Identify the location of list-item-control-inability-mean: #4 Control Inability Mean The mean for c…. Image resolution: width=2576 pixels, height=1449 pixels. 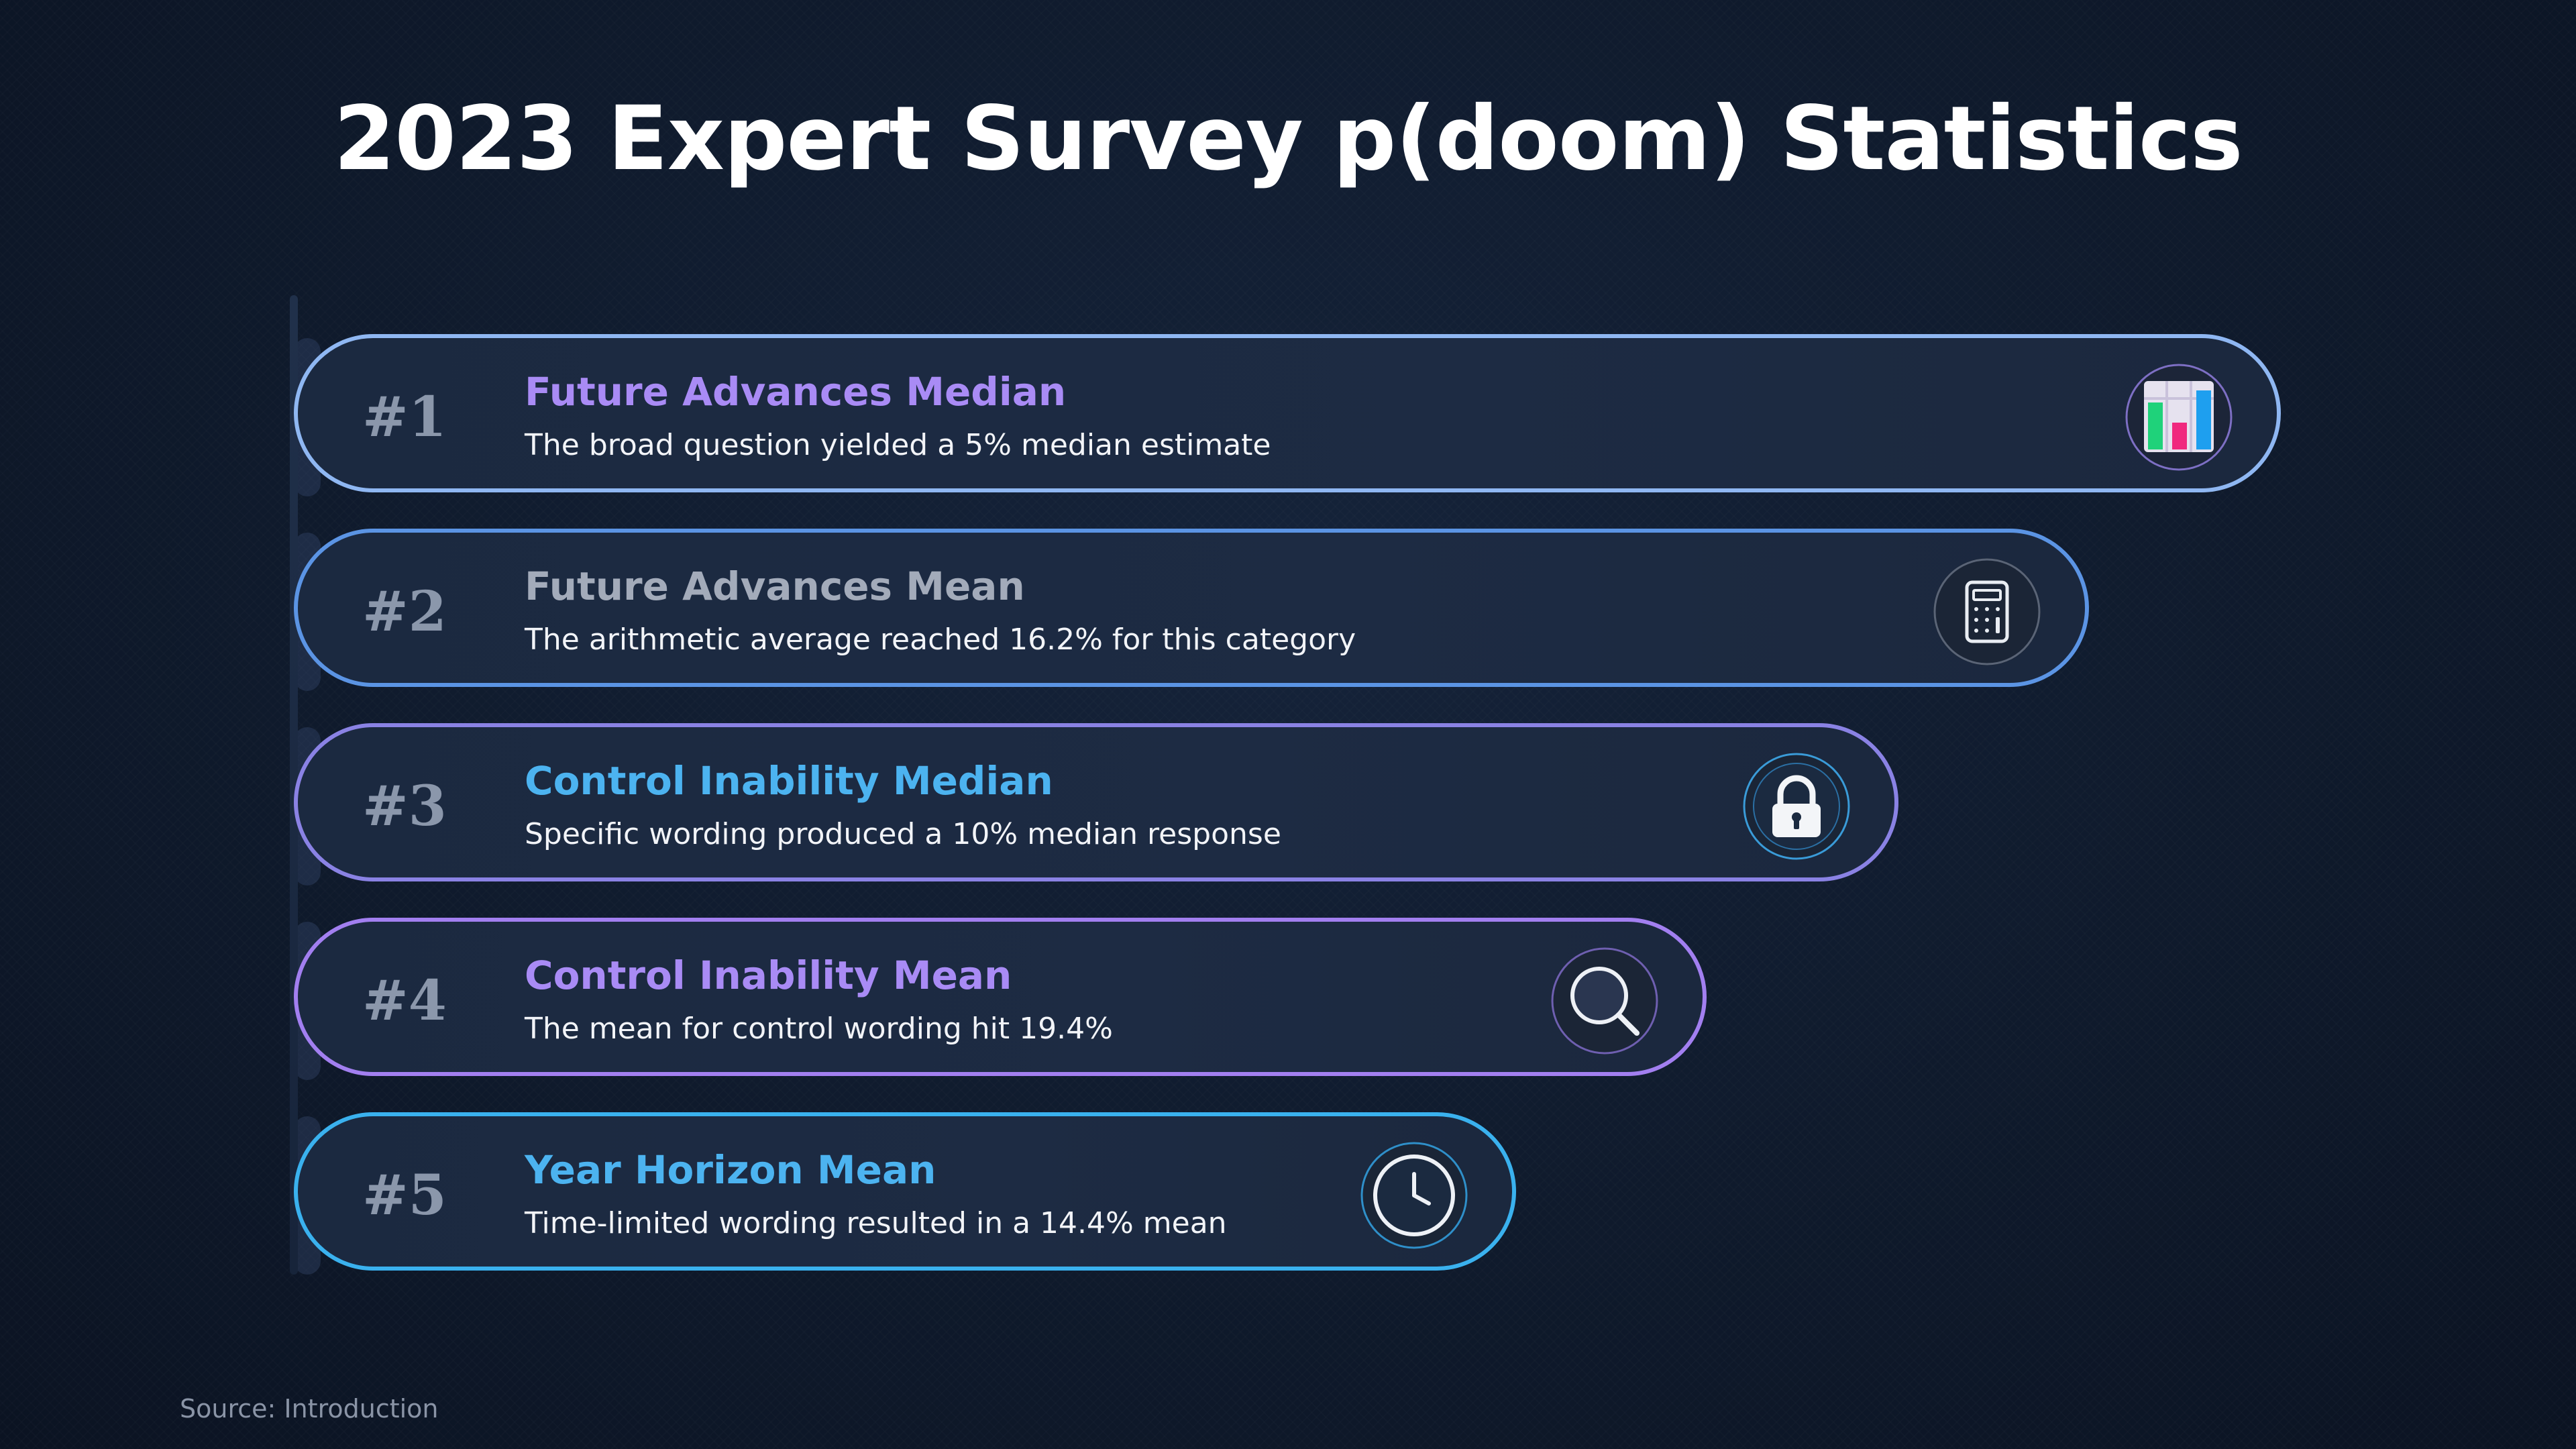
(1000, 999).